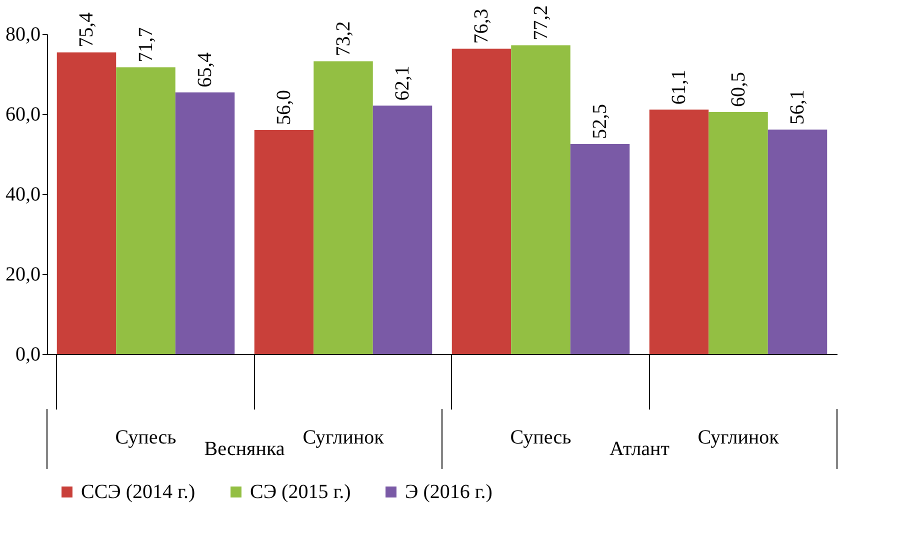  I want to click on data-label: 71,7, so click(145, 44).